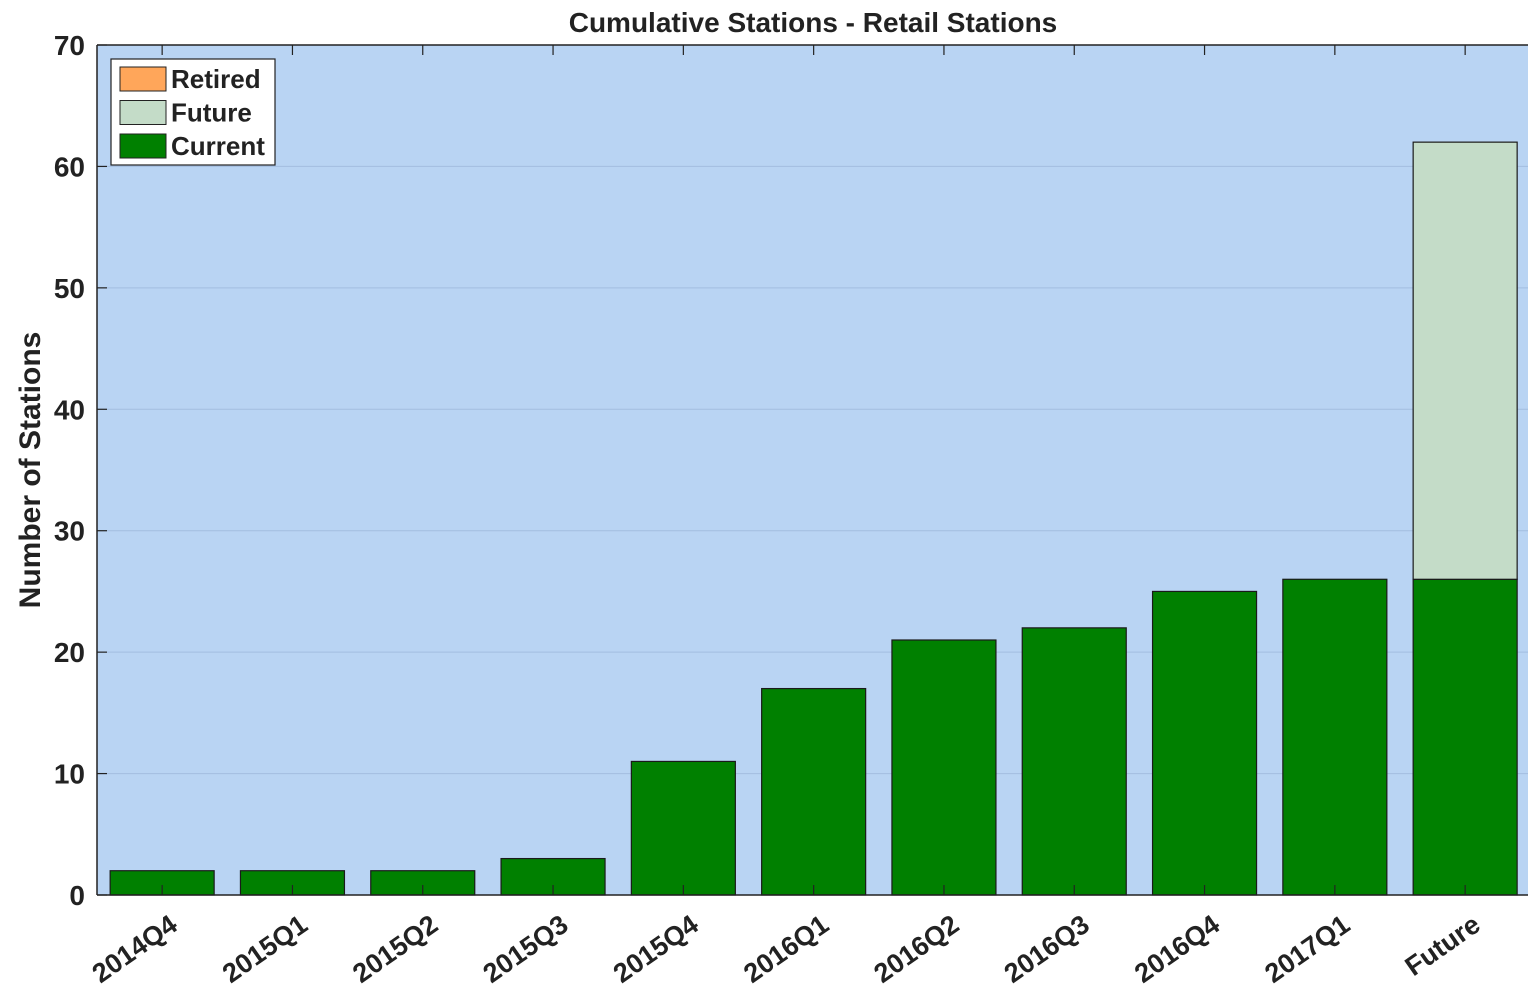 The height and width of the screenshot is (993, 1528). I want to click on x-tick-label: 2016Q3, so click(1047, 949).